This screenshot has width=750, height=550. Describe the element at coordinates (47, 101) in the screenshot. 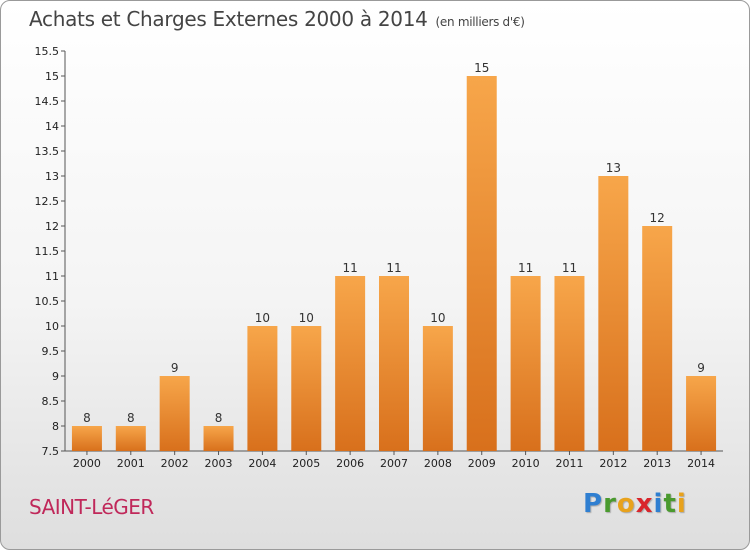

I see `y-tick-label: 14.5` at that location.